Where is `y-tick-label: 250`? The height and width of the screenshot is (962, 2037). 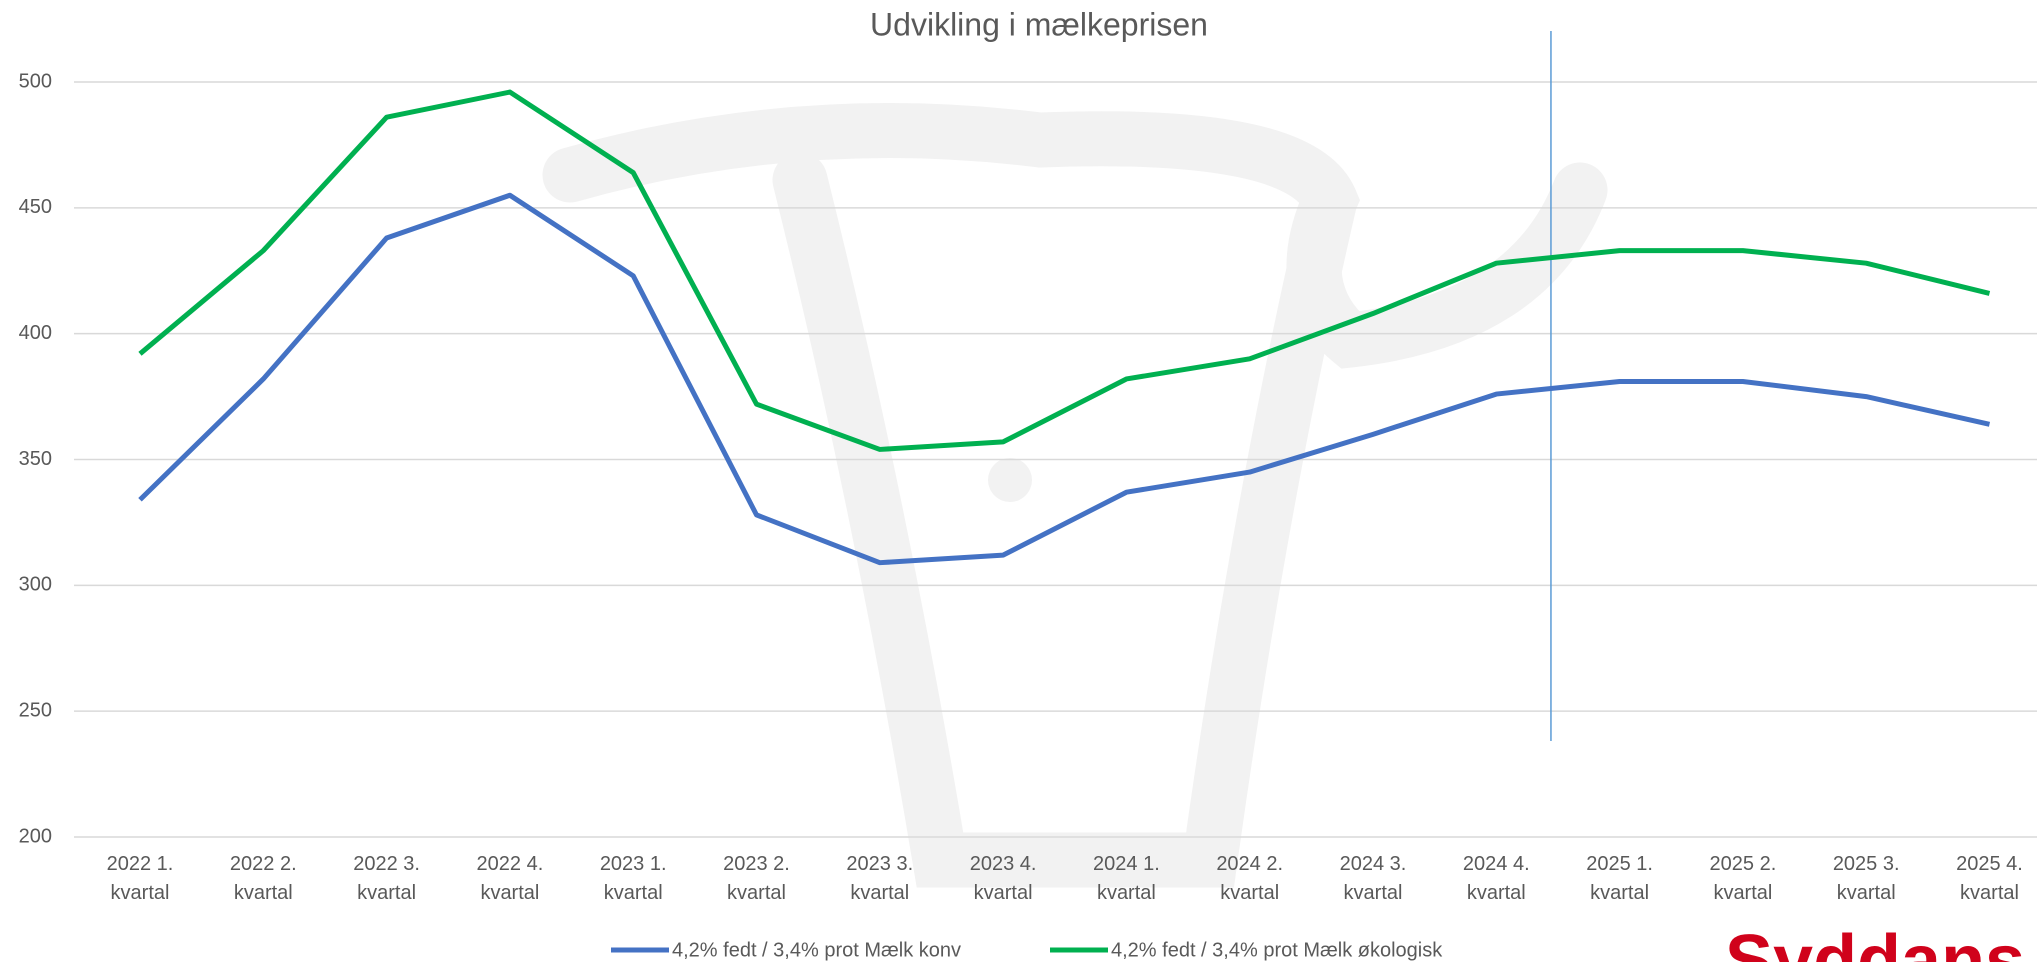
y-tick-label: 250 is located at coordinates (35, 710).